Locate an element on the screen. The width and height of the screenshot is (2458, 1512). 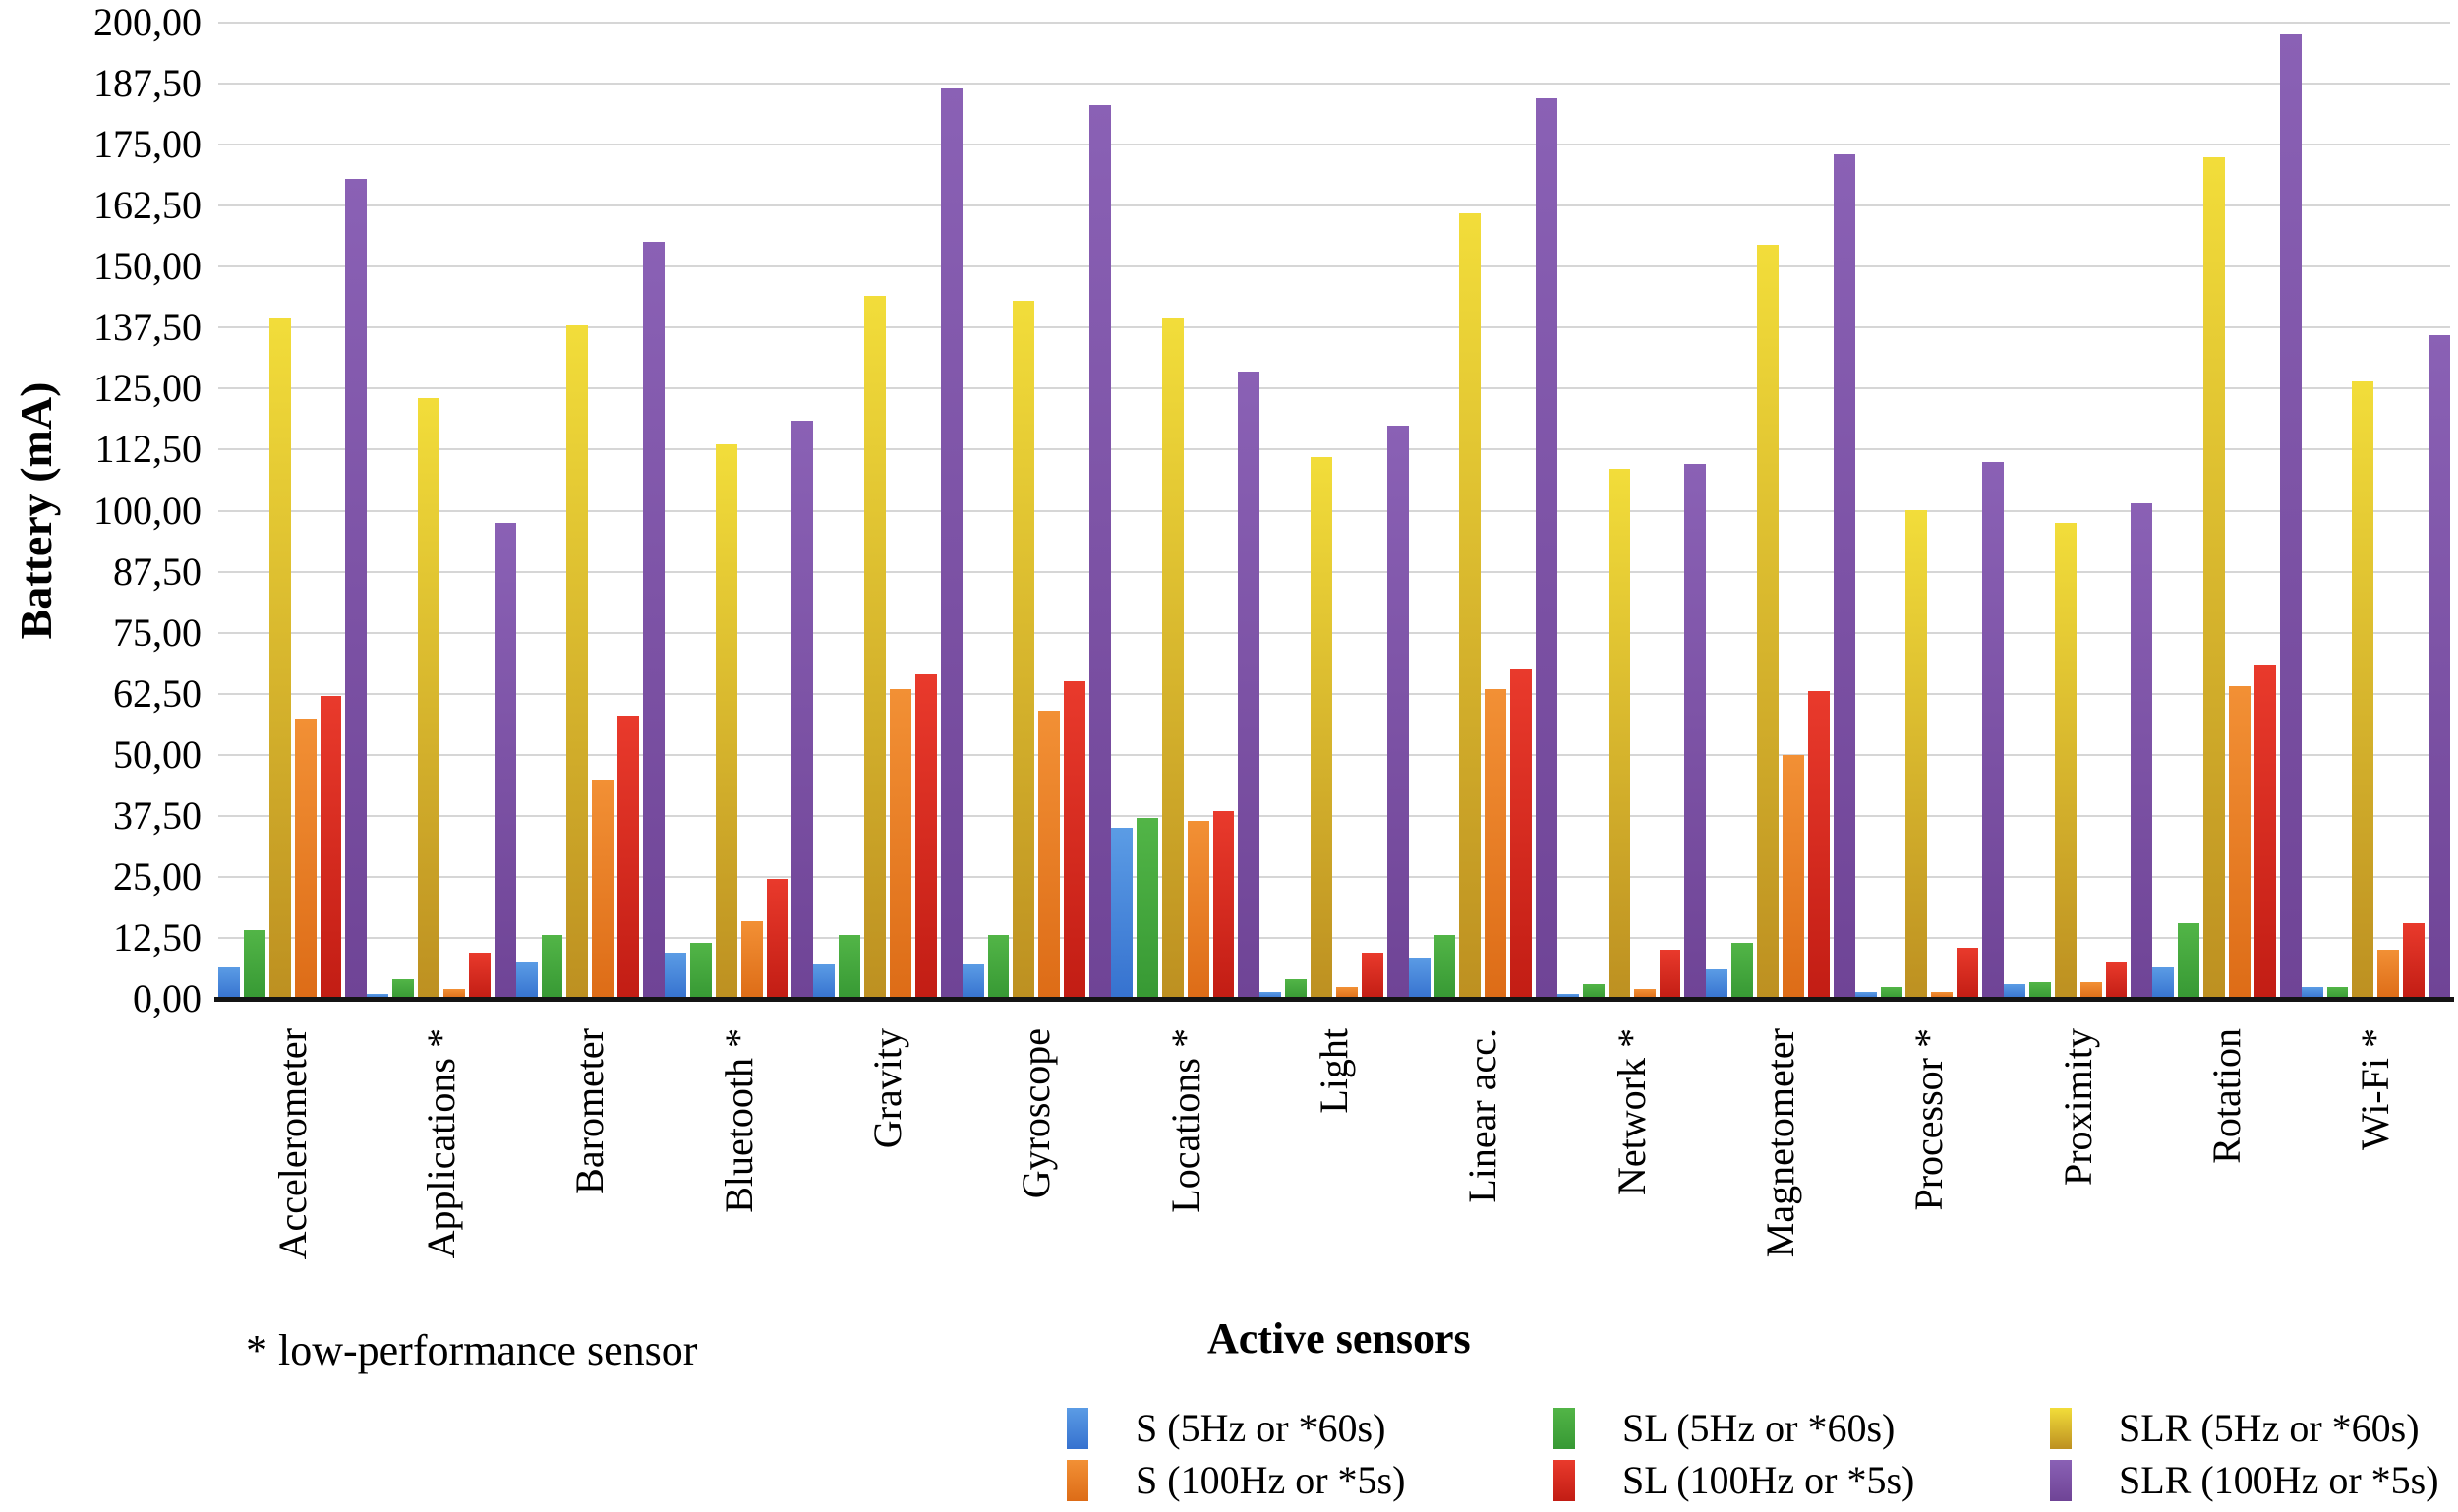
bar-group-bluetooth is located at coordinates (739, 511).